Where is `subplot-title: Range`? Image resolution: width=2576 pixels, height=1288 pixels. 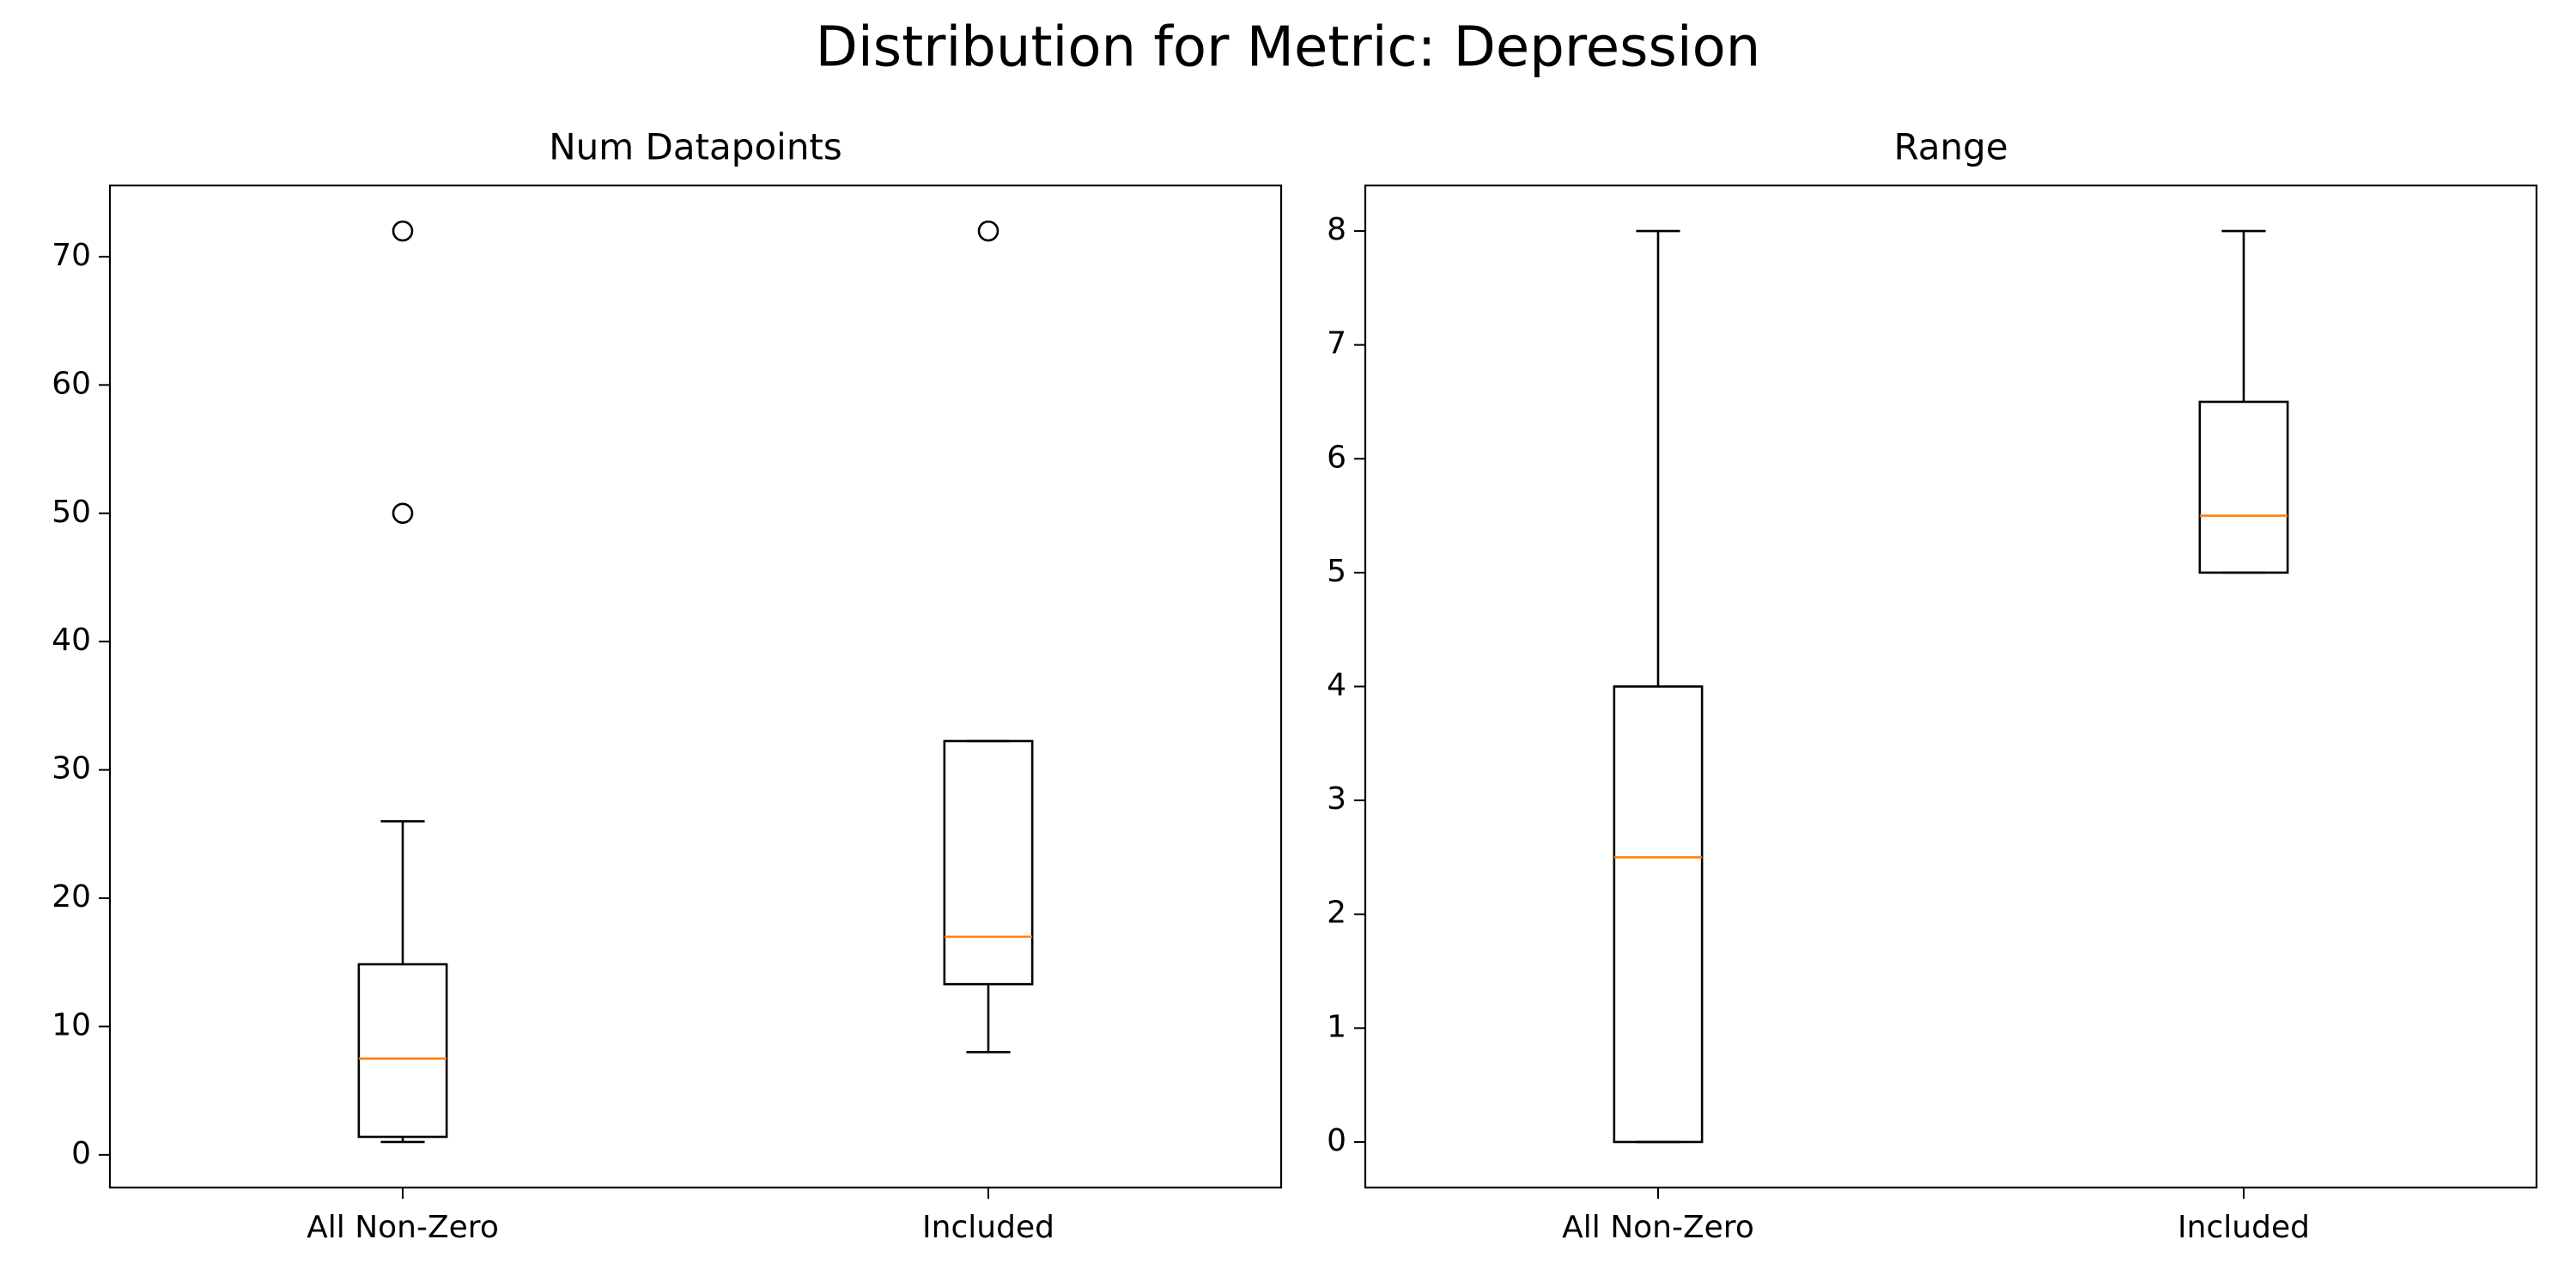 subplot-title: Range is located at coordinates (1951, 147).